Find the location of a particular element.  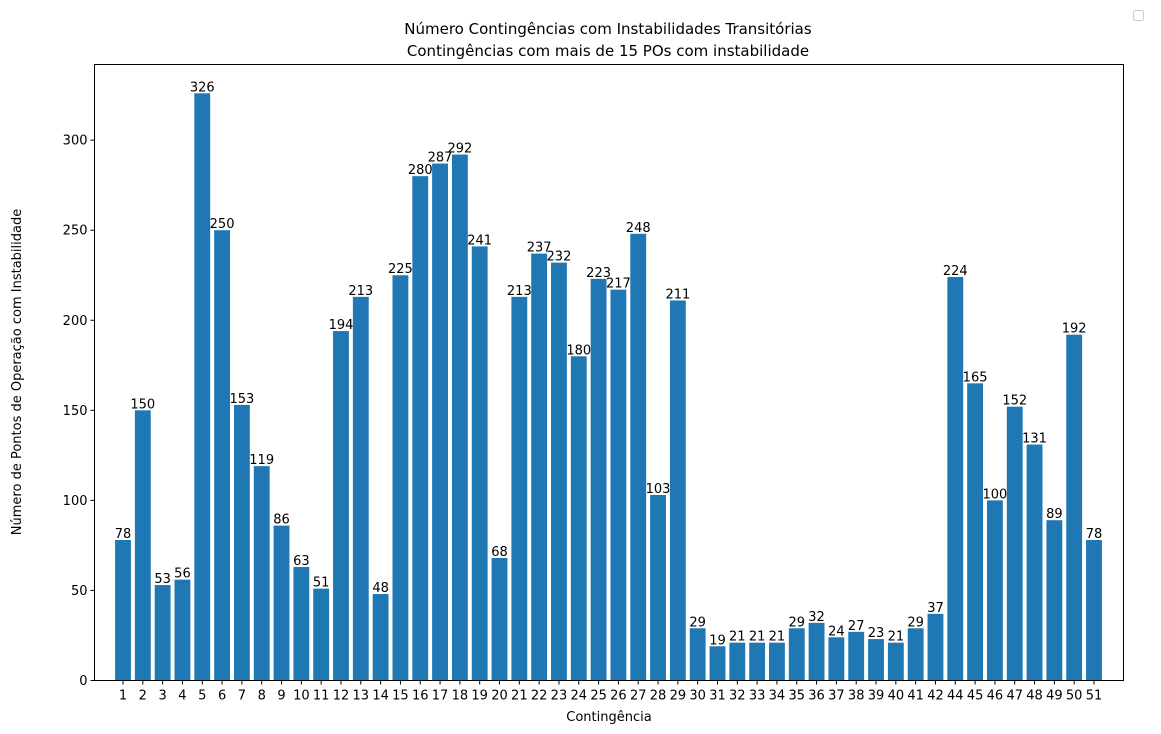

x-tick-label-42: 42 is located at coordinates (935, 696).